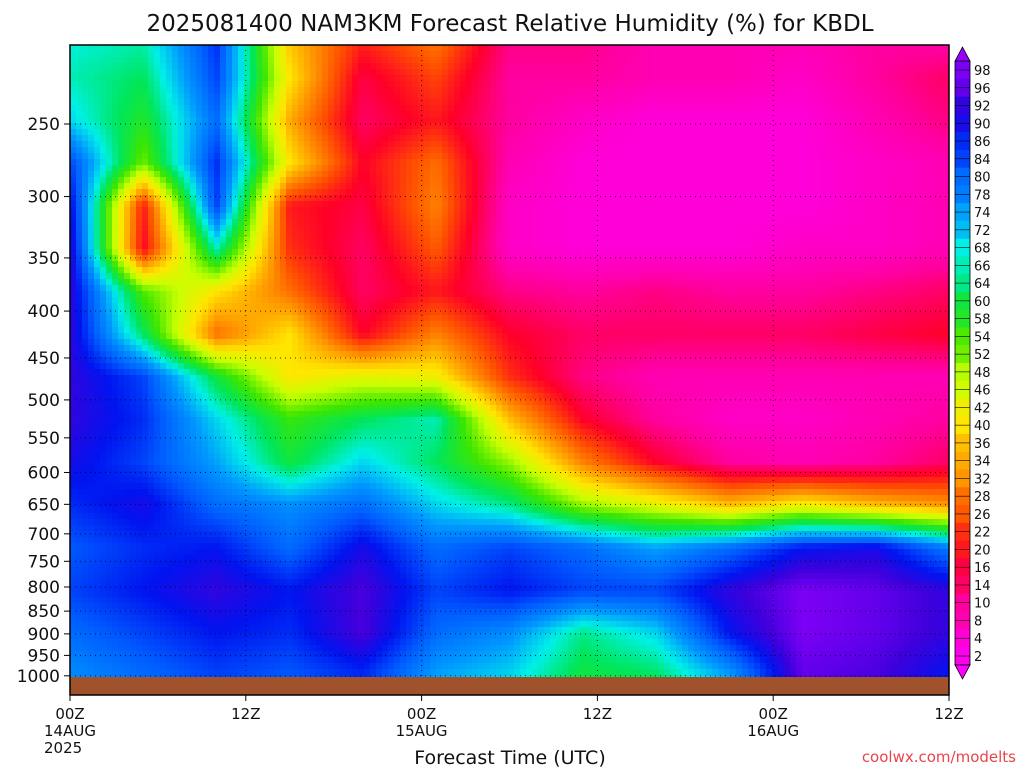  What do you see at coordinates (982, 426) in the screenshot?
I see `colorbar-label: 40` at bounding box center [982, 426].